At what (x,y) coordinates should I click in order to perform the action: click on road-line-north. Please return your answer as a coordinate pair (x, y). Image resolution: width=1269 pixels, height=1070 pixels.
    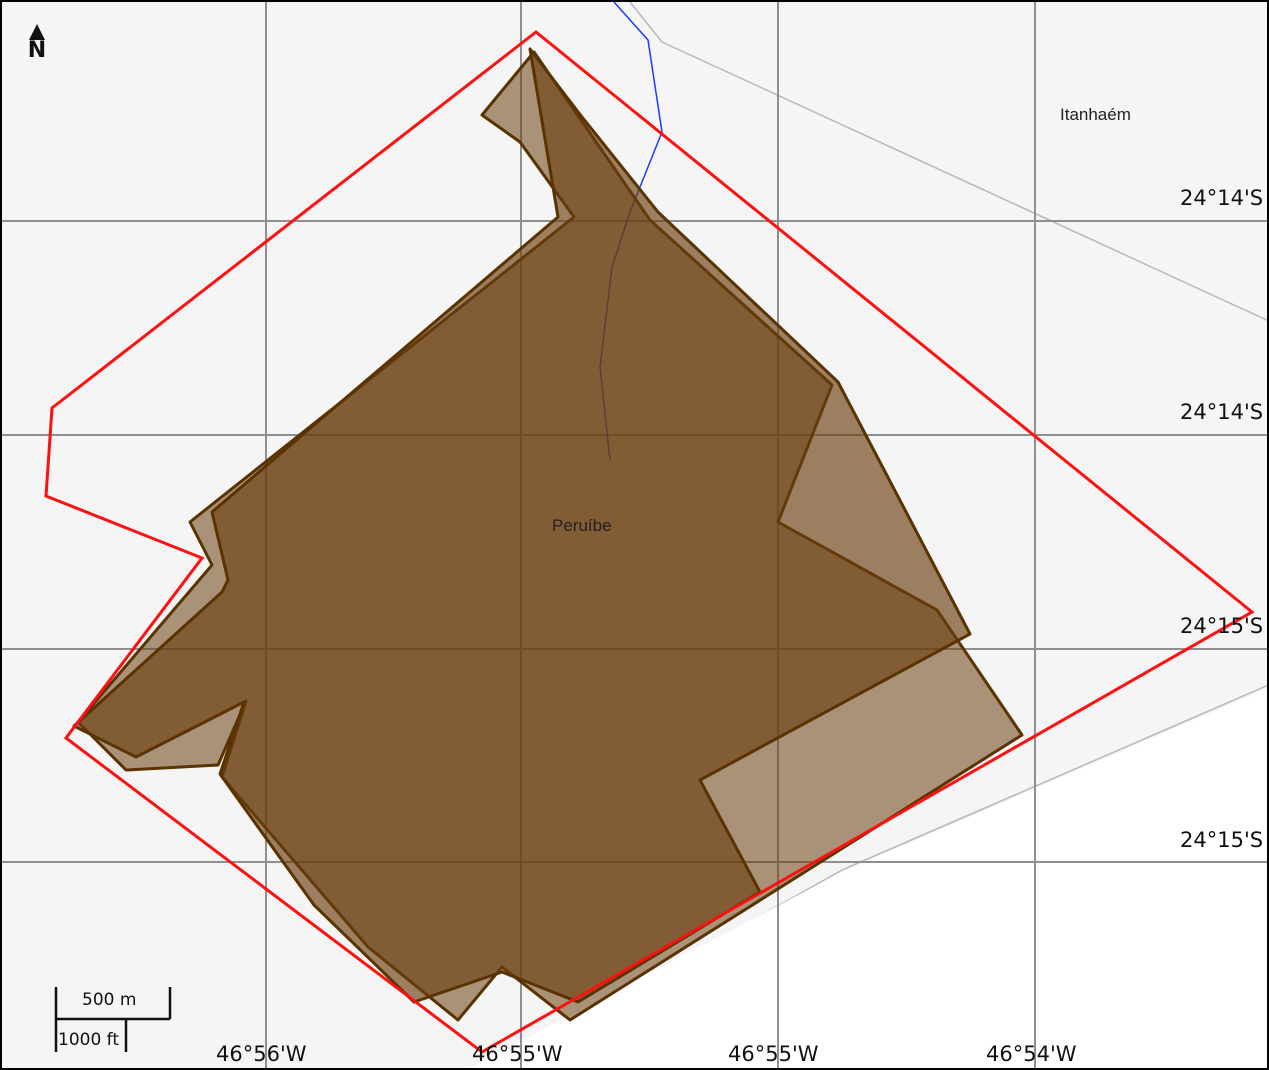
    Looking at the image, I should click on (948, 161).